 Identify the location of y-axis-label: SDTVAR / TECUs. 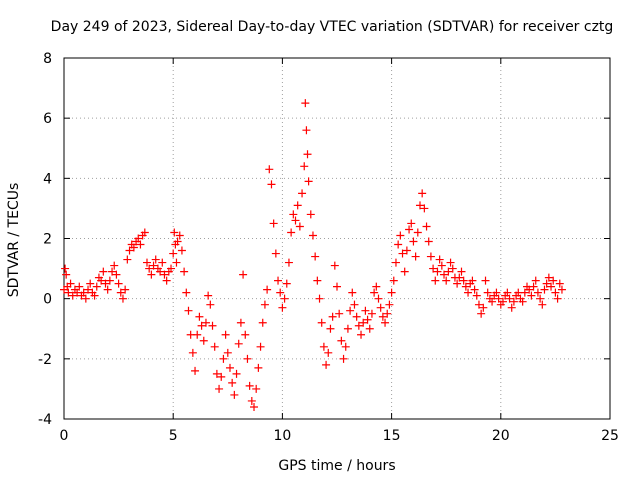
(14, 240).